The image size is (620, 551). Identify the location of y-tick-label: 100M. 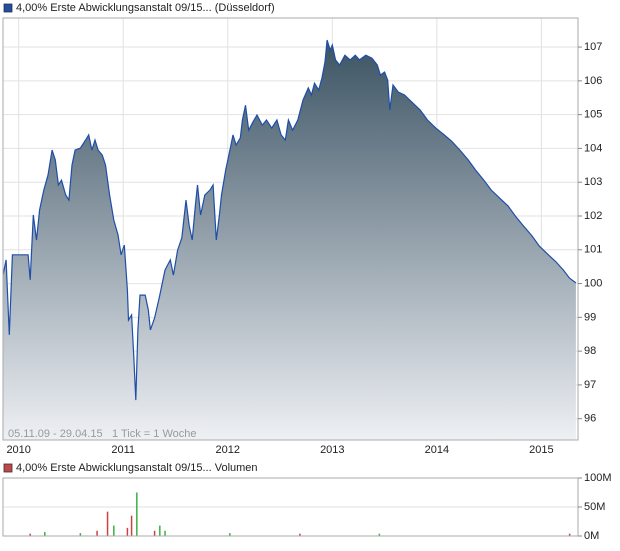
(598, 478).